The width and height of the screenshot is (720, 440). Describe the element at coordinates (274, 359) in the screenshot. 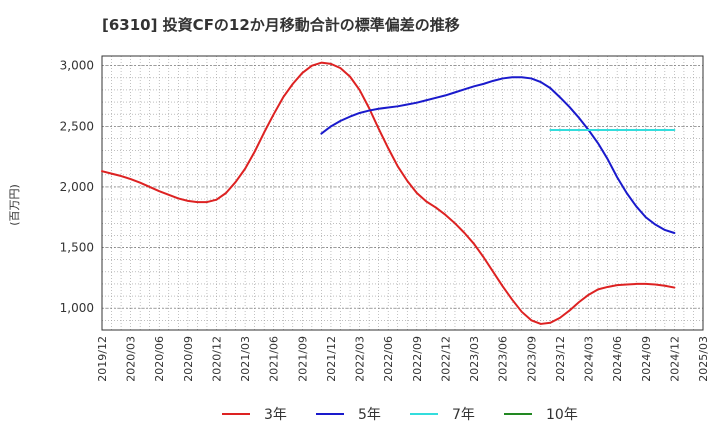

I see `x-tick-label: 2021/06` at that location.